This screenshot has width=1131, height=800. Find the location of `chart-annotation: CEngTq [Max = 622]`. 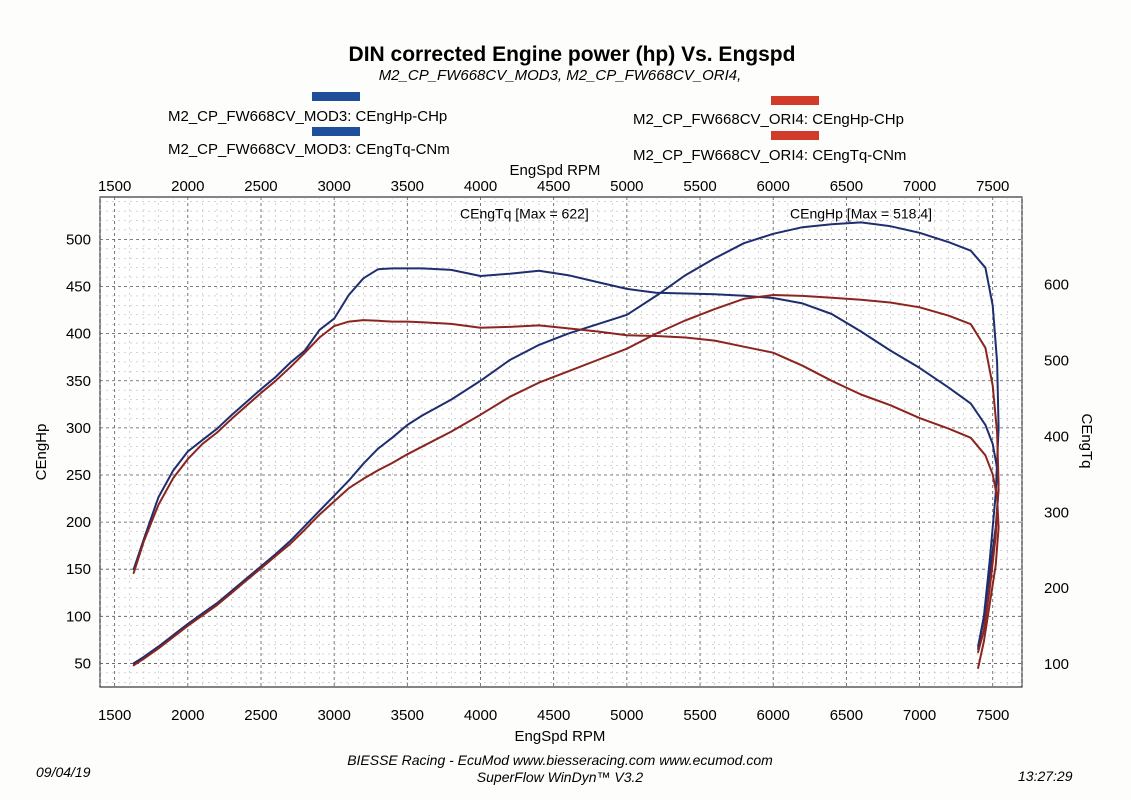

chart-annotation: CEngTq [Max = 622] is located at coordinates (524, 214).